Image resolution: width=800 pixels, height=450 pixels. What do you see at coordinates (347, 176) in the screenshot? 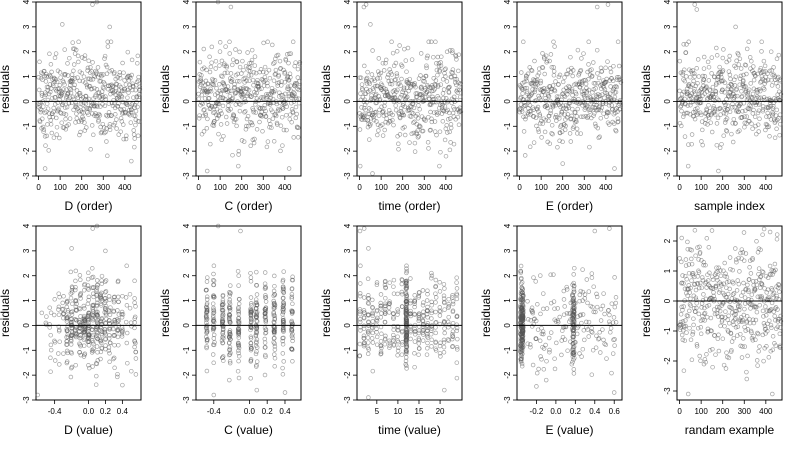
I see `y-tick-label: -3` at bounding box center [347, 176].